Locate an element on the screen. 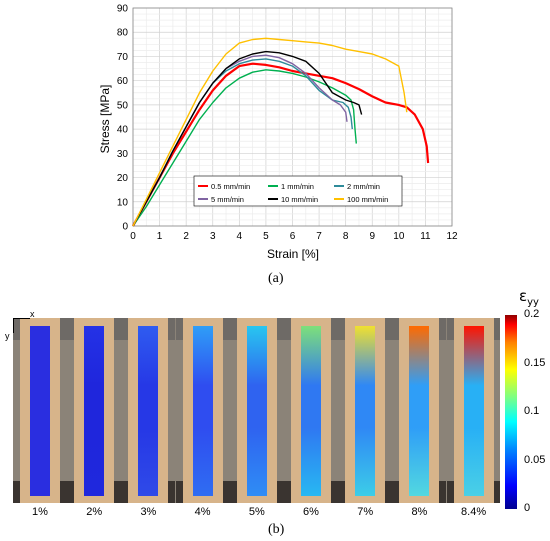 The height and width of the screenshot is (541, 550). x-tick-label: 12 is located at coordinates (452, 236).